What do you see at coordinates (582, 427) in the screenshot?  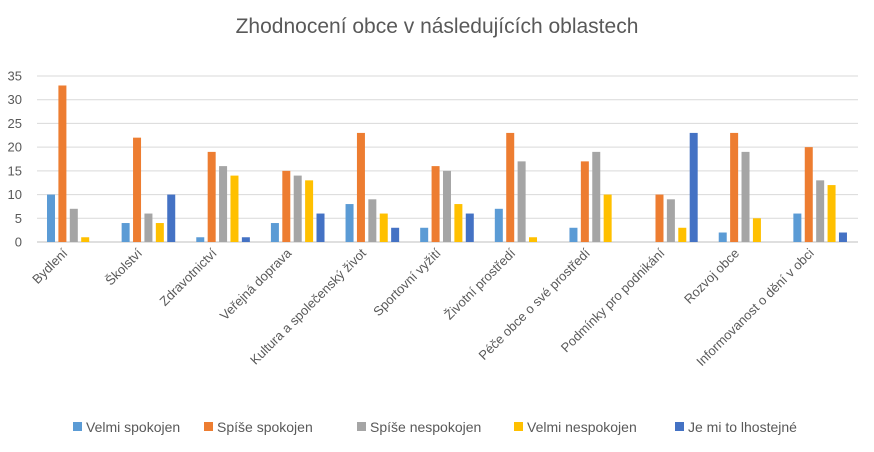 I see `legend-label: Velmi nespokojen` at bounding box center [582, 427].